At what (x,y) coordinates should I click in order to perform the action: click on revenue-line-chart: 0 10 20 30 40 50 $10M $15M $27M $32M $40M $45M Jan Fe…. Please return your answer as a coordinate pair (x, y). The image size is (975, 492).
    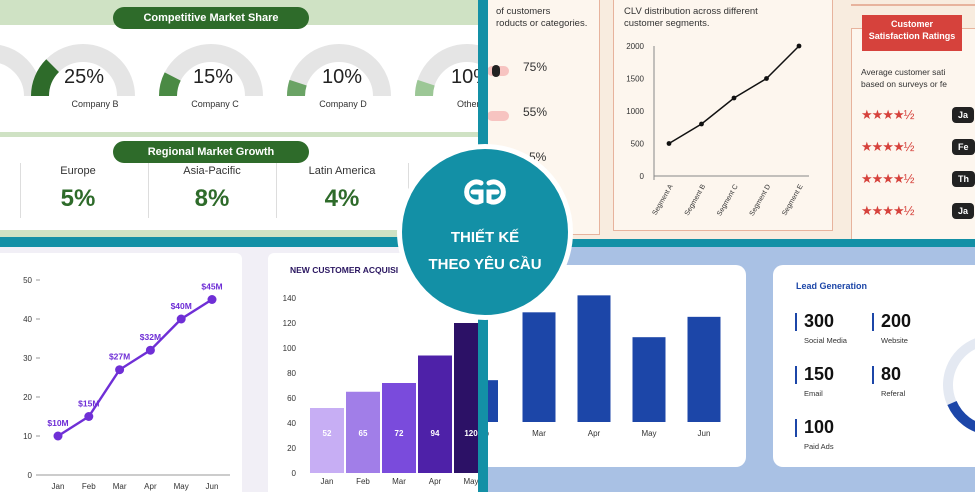
    Looking at the image, I should click on (126, 383).